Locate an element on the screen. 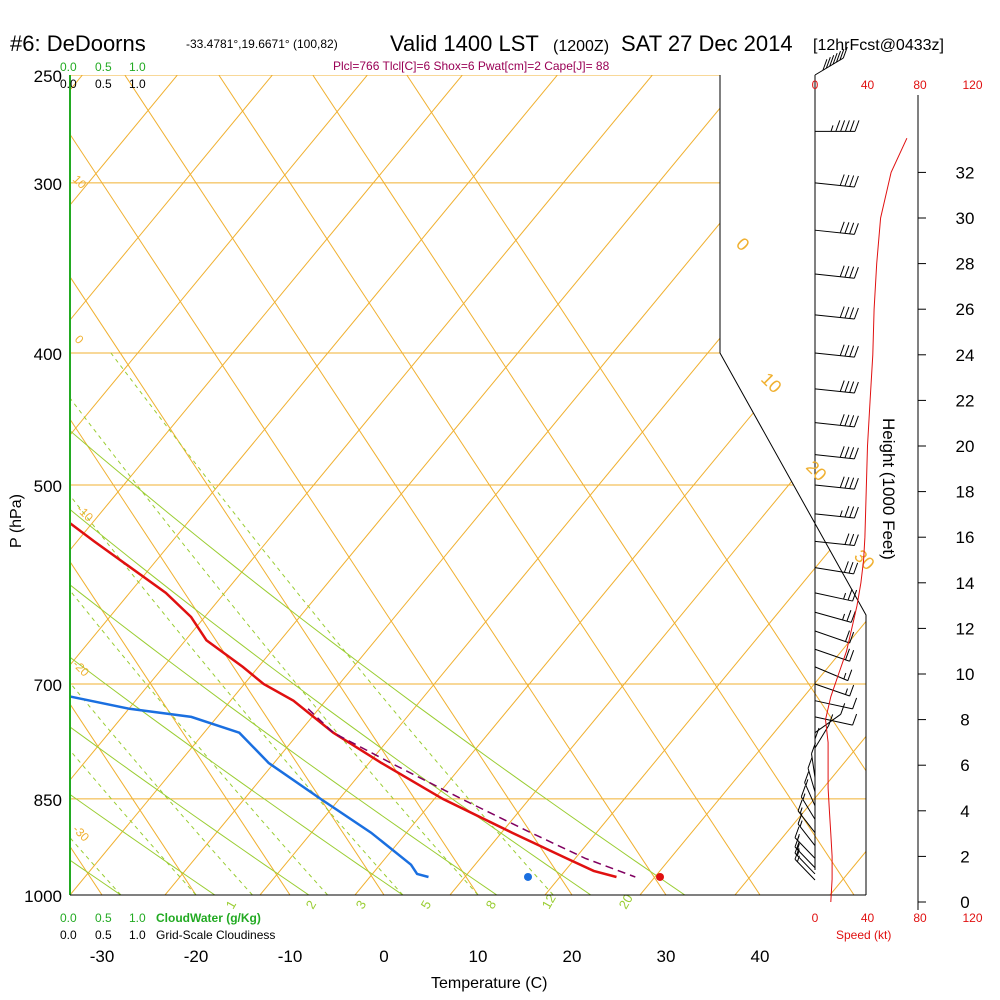  cloud-legend-top: 0.0 0.5 1.0 0.0 0.5 1.0 is located at coordinates (103, 75).